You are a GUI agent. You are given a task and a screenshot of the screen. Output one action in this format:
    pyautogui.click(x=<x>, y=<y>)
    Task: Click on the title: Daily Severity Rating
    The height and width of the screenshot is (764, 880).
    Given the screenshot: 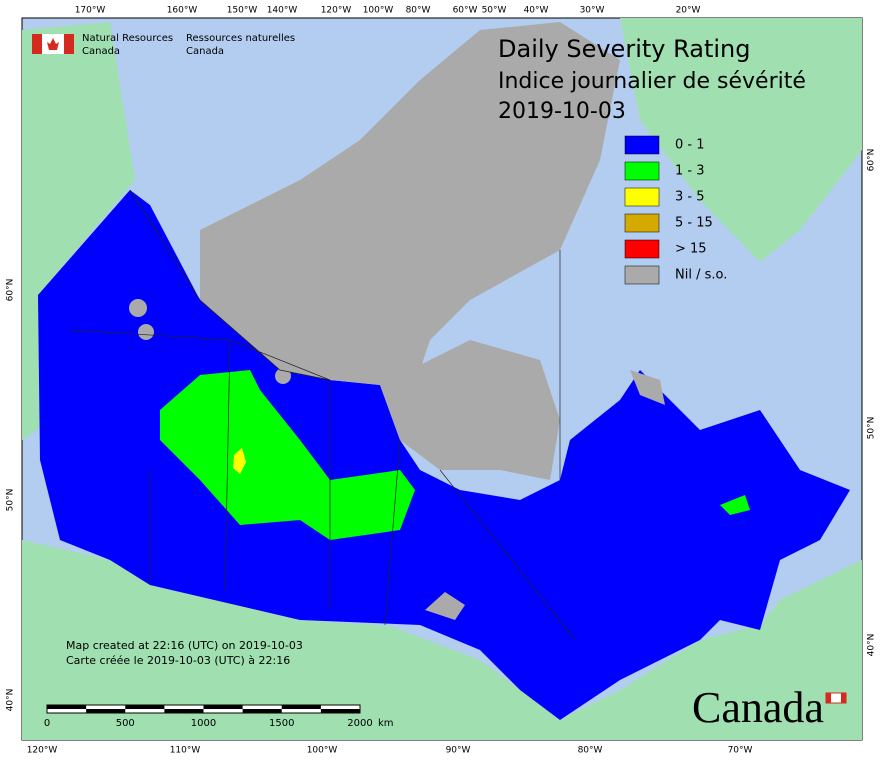 What is the action you would take?
    pyautogui.click(x=624, y=49)
    